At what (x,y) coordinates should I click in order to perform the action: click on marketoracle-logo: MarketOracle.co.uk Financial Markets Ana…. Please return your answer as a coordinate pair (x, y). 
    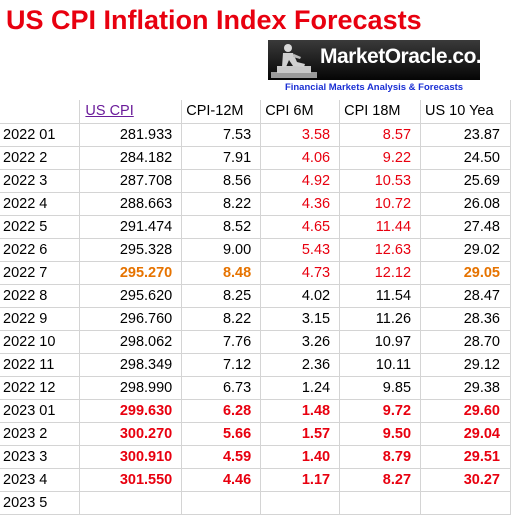
    Looking at the image, I should click on (374, 66).